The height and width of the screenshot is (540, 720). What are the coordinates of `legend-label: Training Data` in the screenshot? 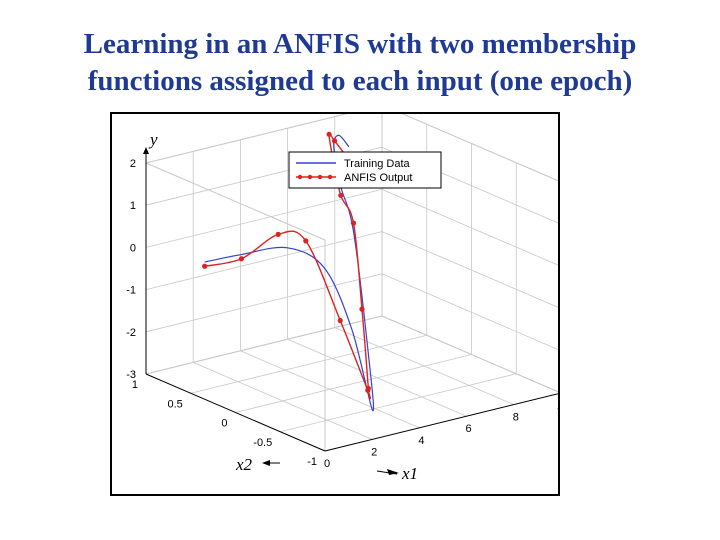 It's located at (377, 164).